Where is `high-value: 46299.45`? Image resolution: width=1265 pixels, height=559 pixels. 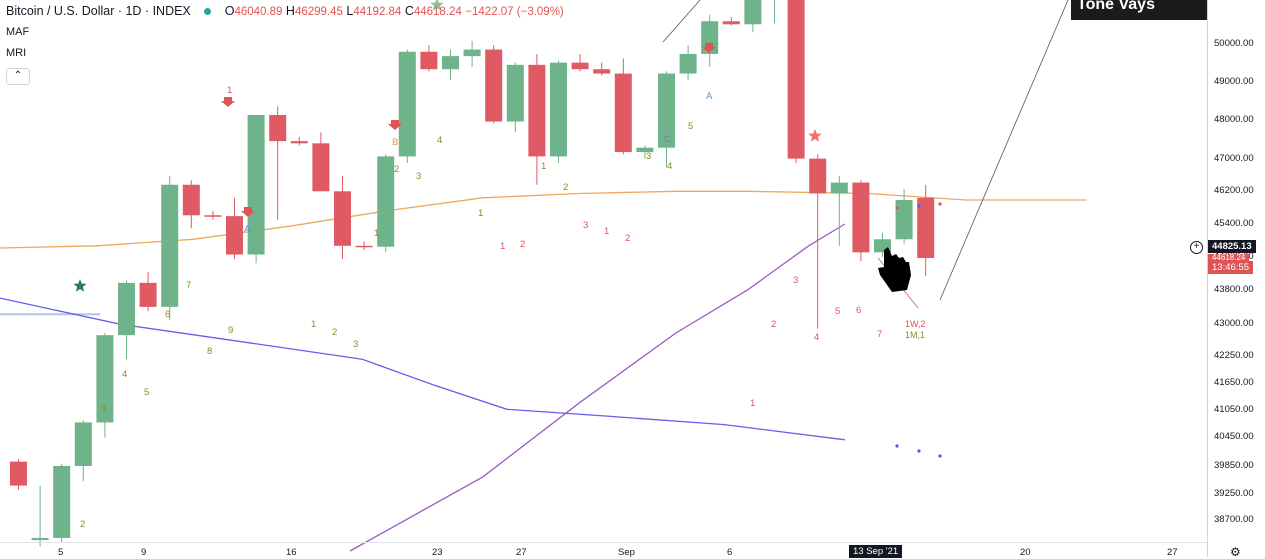 high-value: 46299.45 is located at coordinates (318, 12).